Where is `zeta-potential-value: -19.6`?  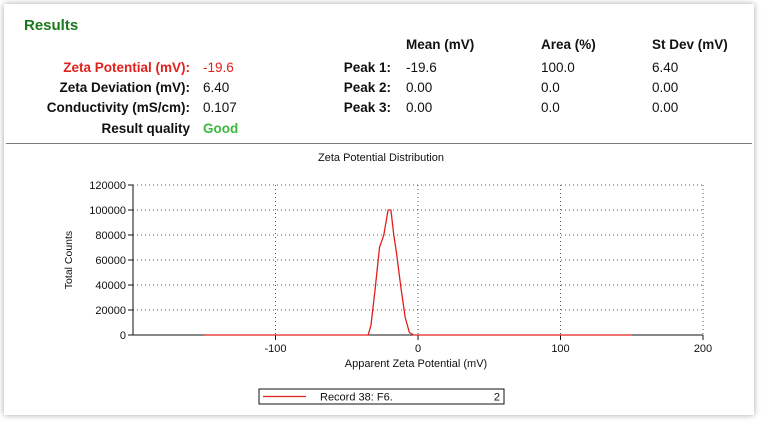 zeta-potential-value: -19.6 is located at coordinates (218, 67).